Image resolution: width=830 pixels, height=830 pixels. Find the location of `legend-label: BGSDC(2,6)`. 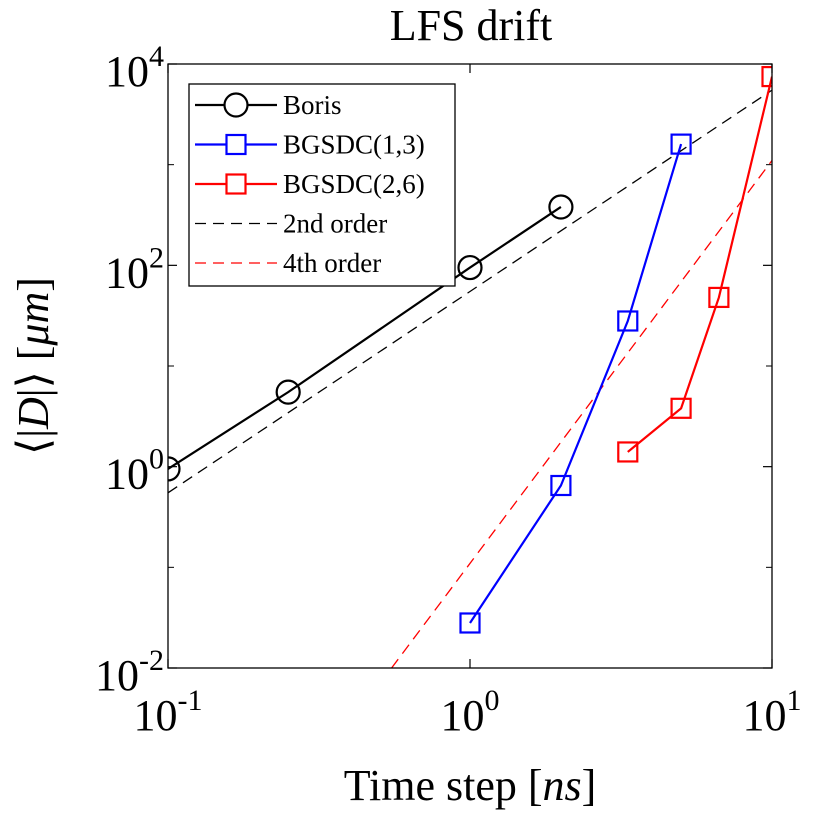

legend-label: BGSDC(2,6) is located at coordinates (354, 184).